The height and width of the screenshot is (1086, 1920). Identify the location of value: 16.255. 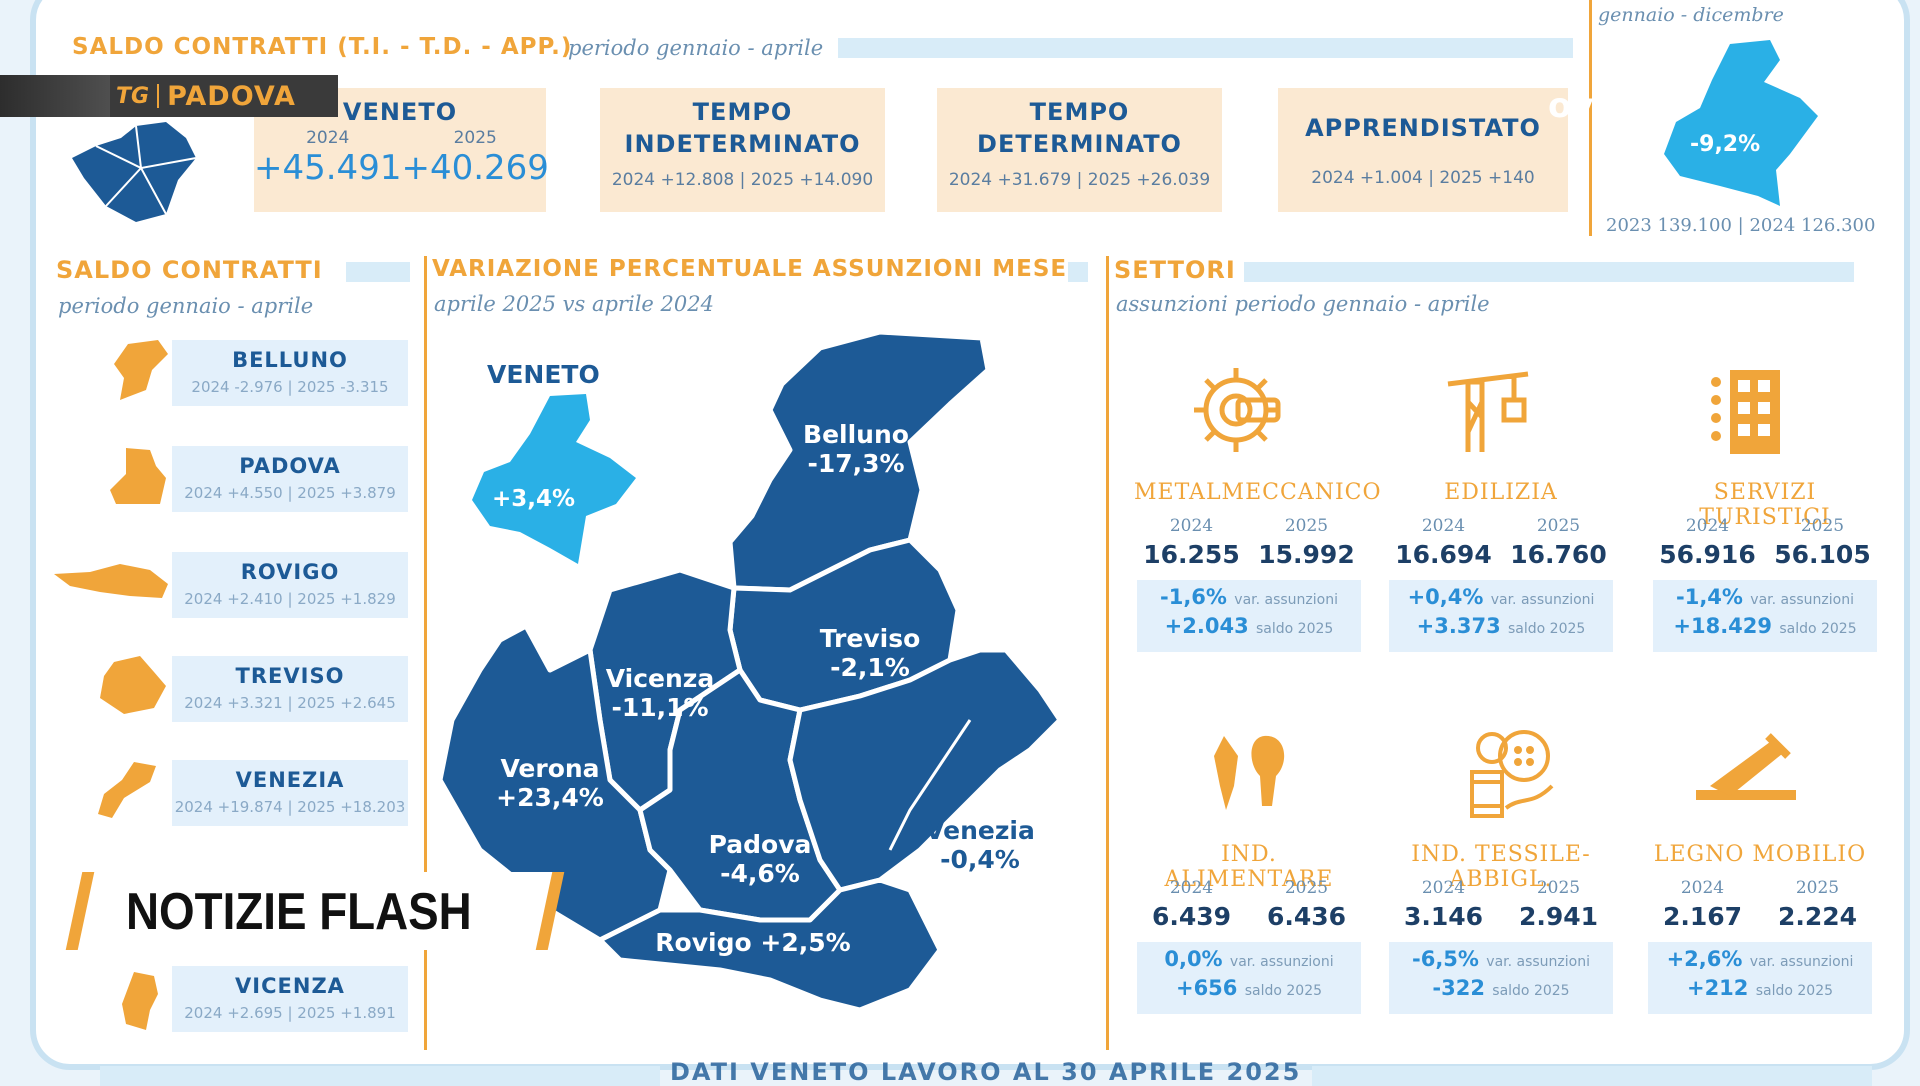
(1191, 554).